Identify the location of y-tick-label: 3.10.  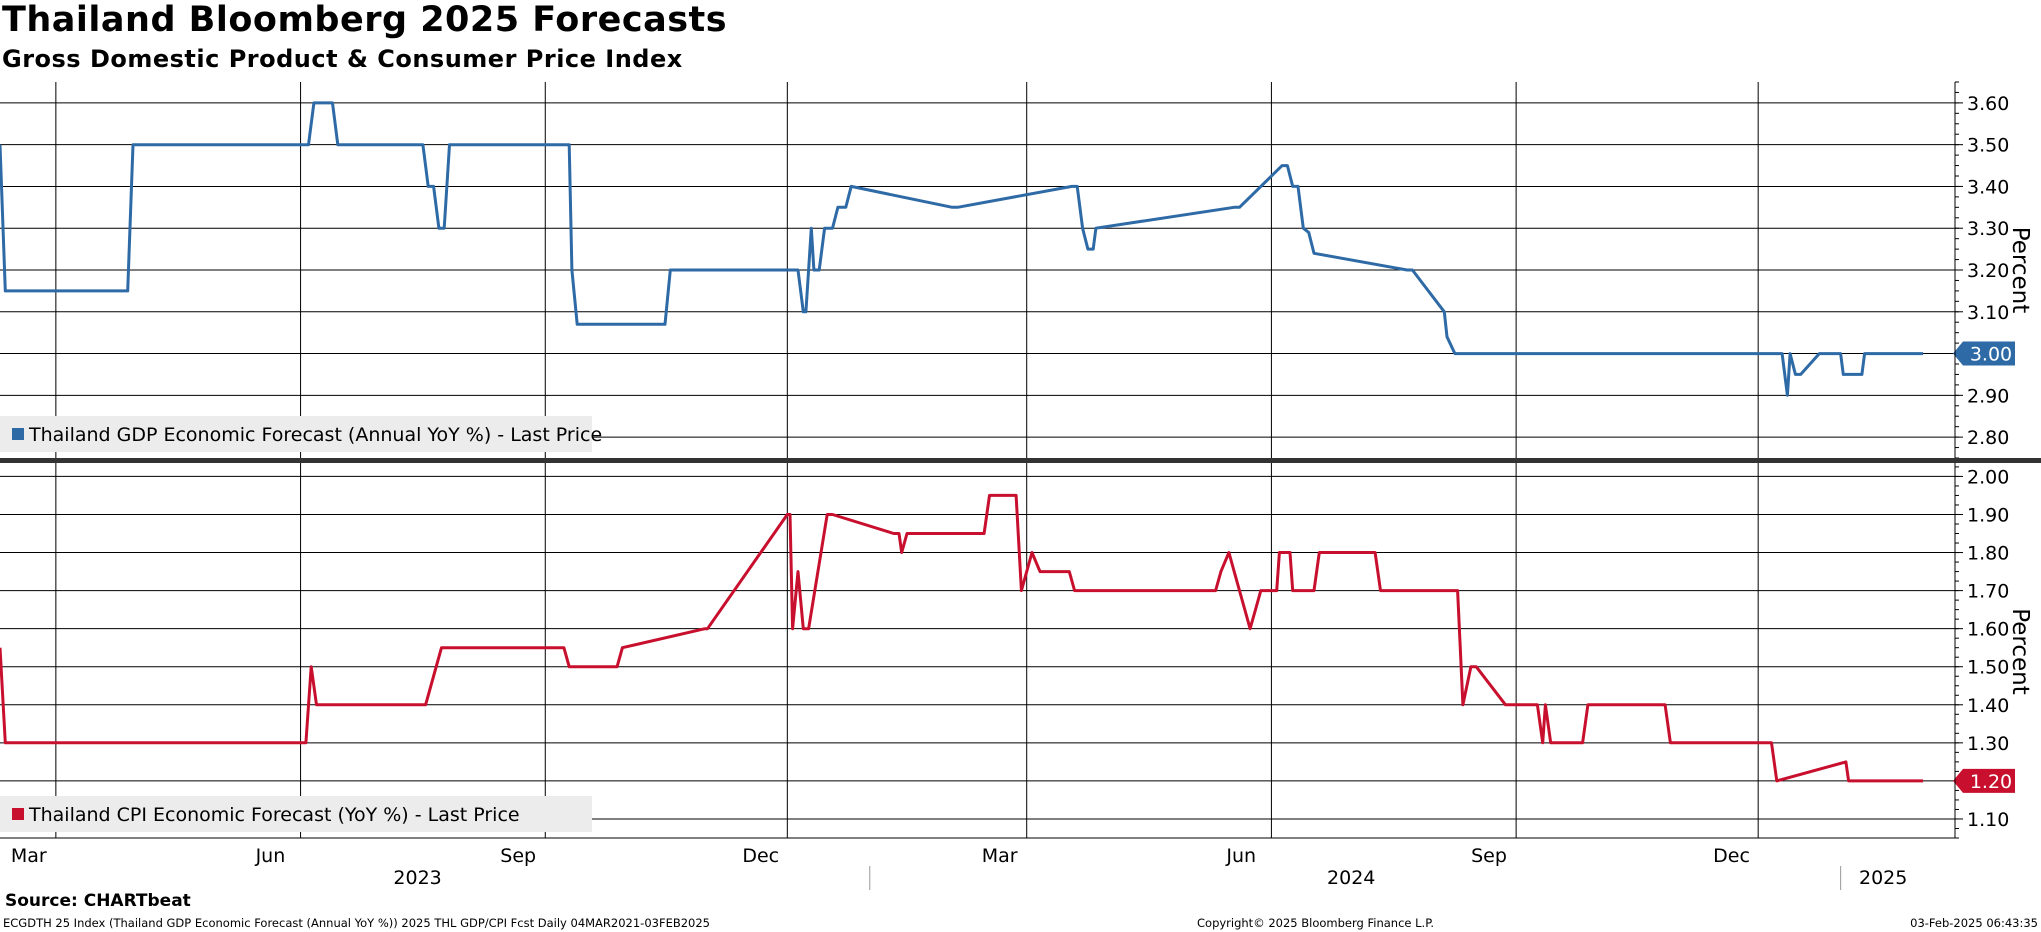
(1988, 313).